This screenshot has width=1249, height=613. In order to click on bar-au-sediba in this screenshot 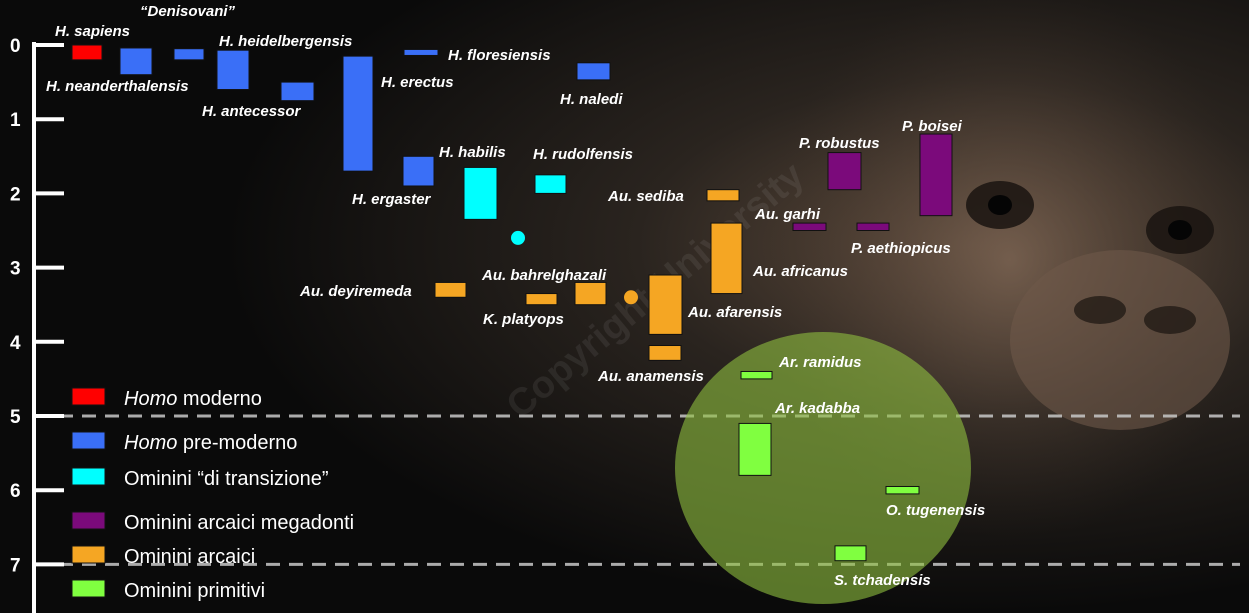, I will do `click(723, 195)`.